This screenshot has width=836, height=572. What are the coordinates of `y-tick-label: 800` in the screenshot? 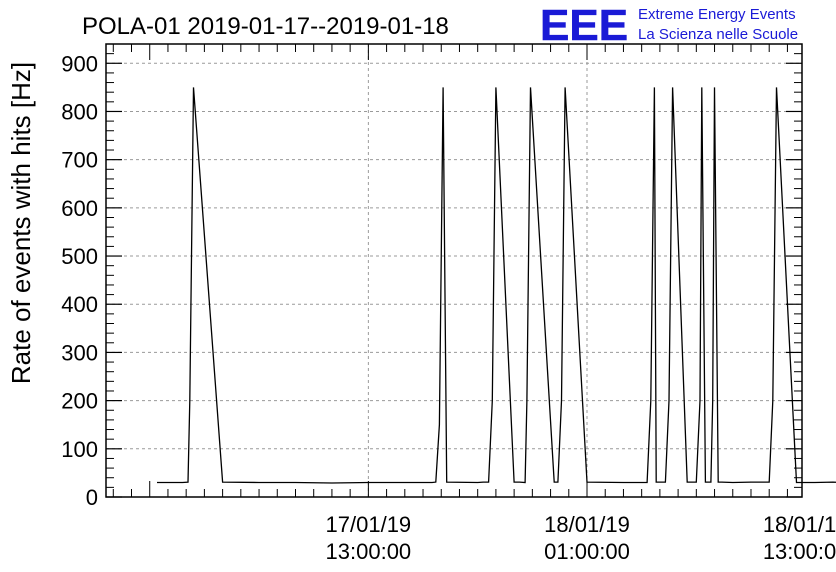 It's located at (79, 111).